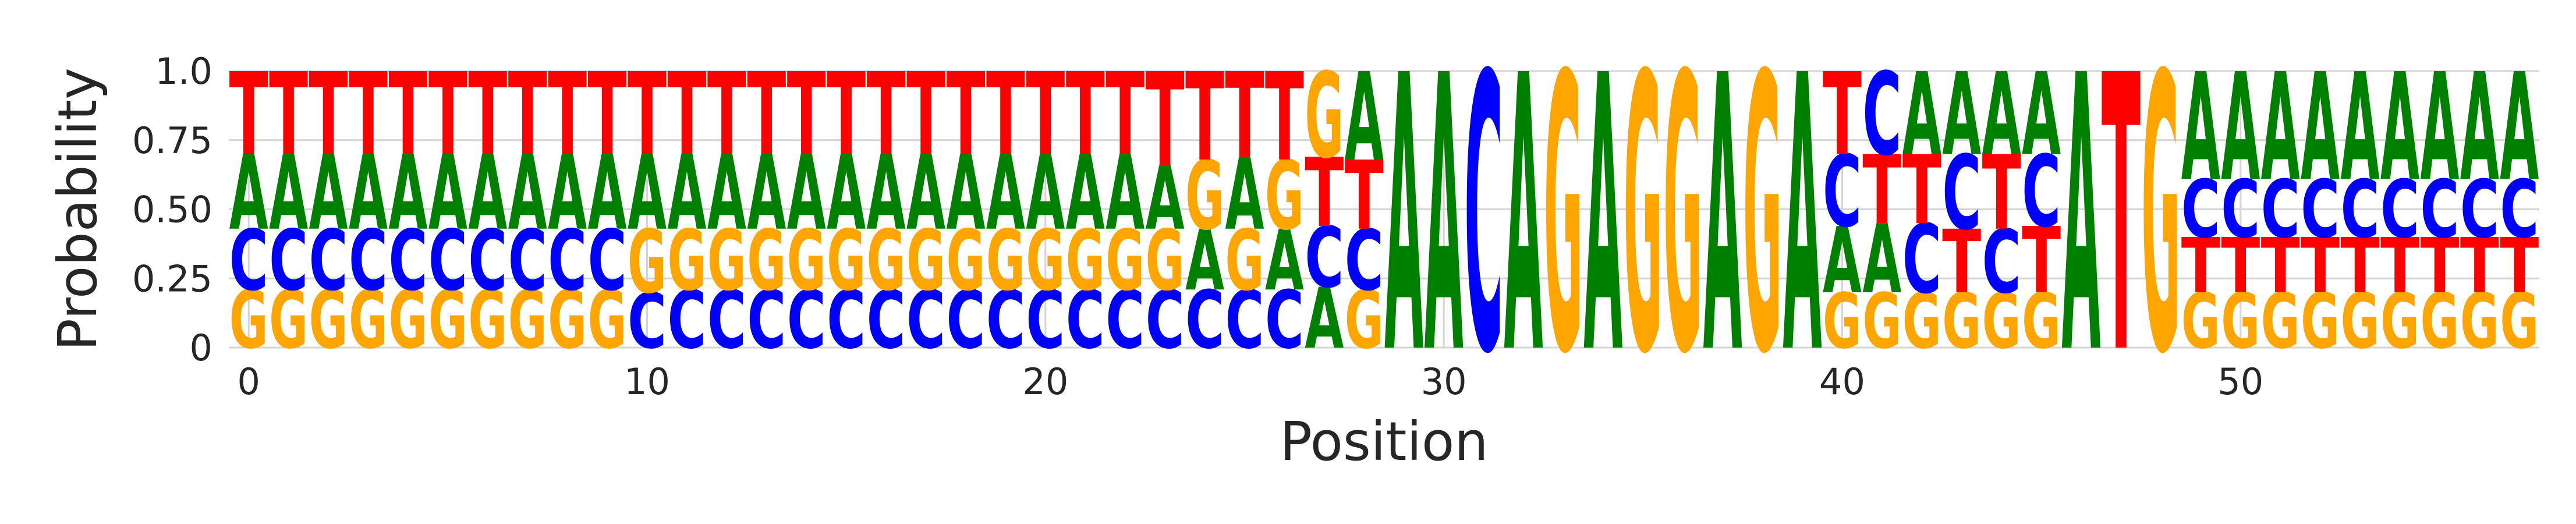  What do you see at coordinates (172, 209) in the screenshot?
I see `y-axis-ticks: 0 0.25 0.50 0.75 1.0` at bounding box center [172, 209].